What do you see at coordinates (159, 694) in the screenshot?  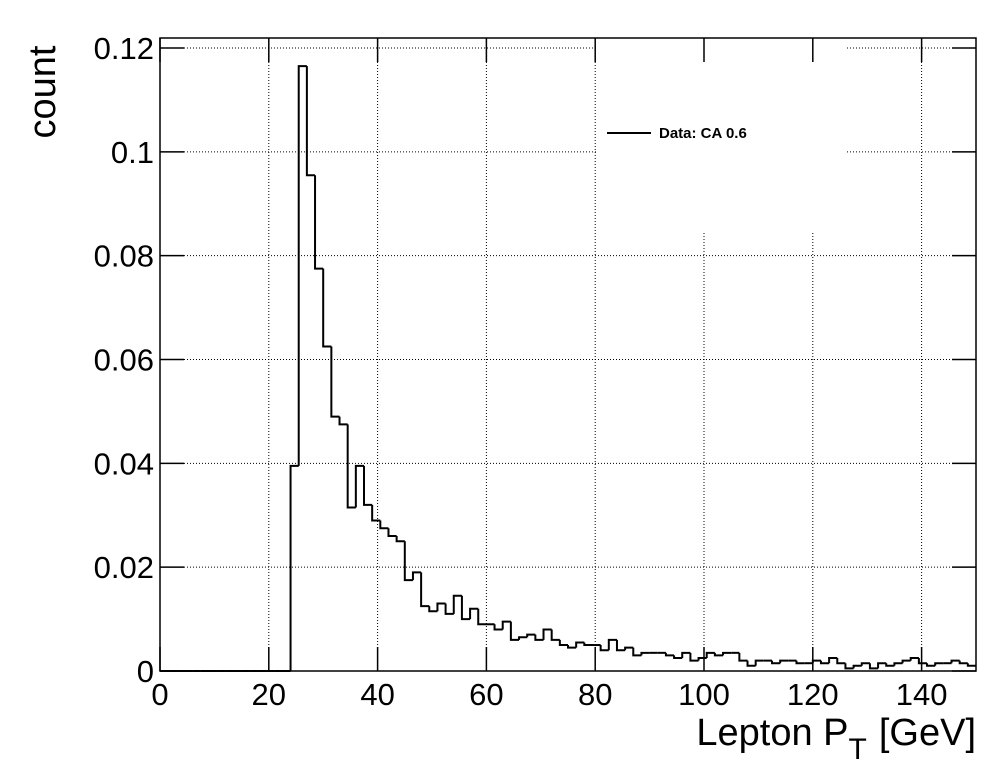 I see `x-tick-label: 0` at bounding box center [159, 694].